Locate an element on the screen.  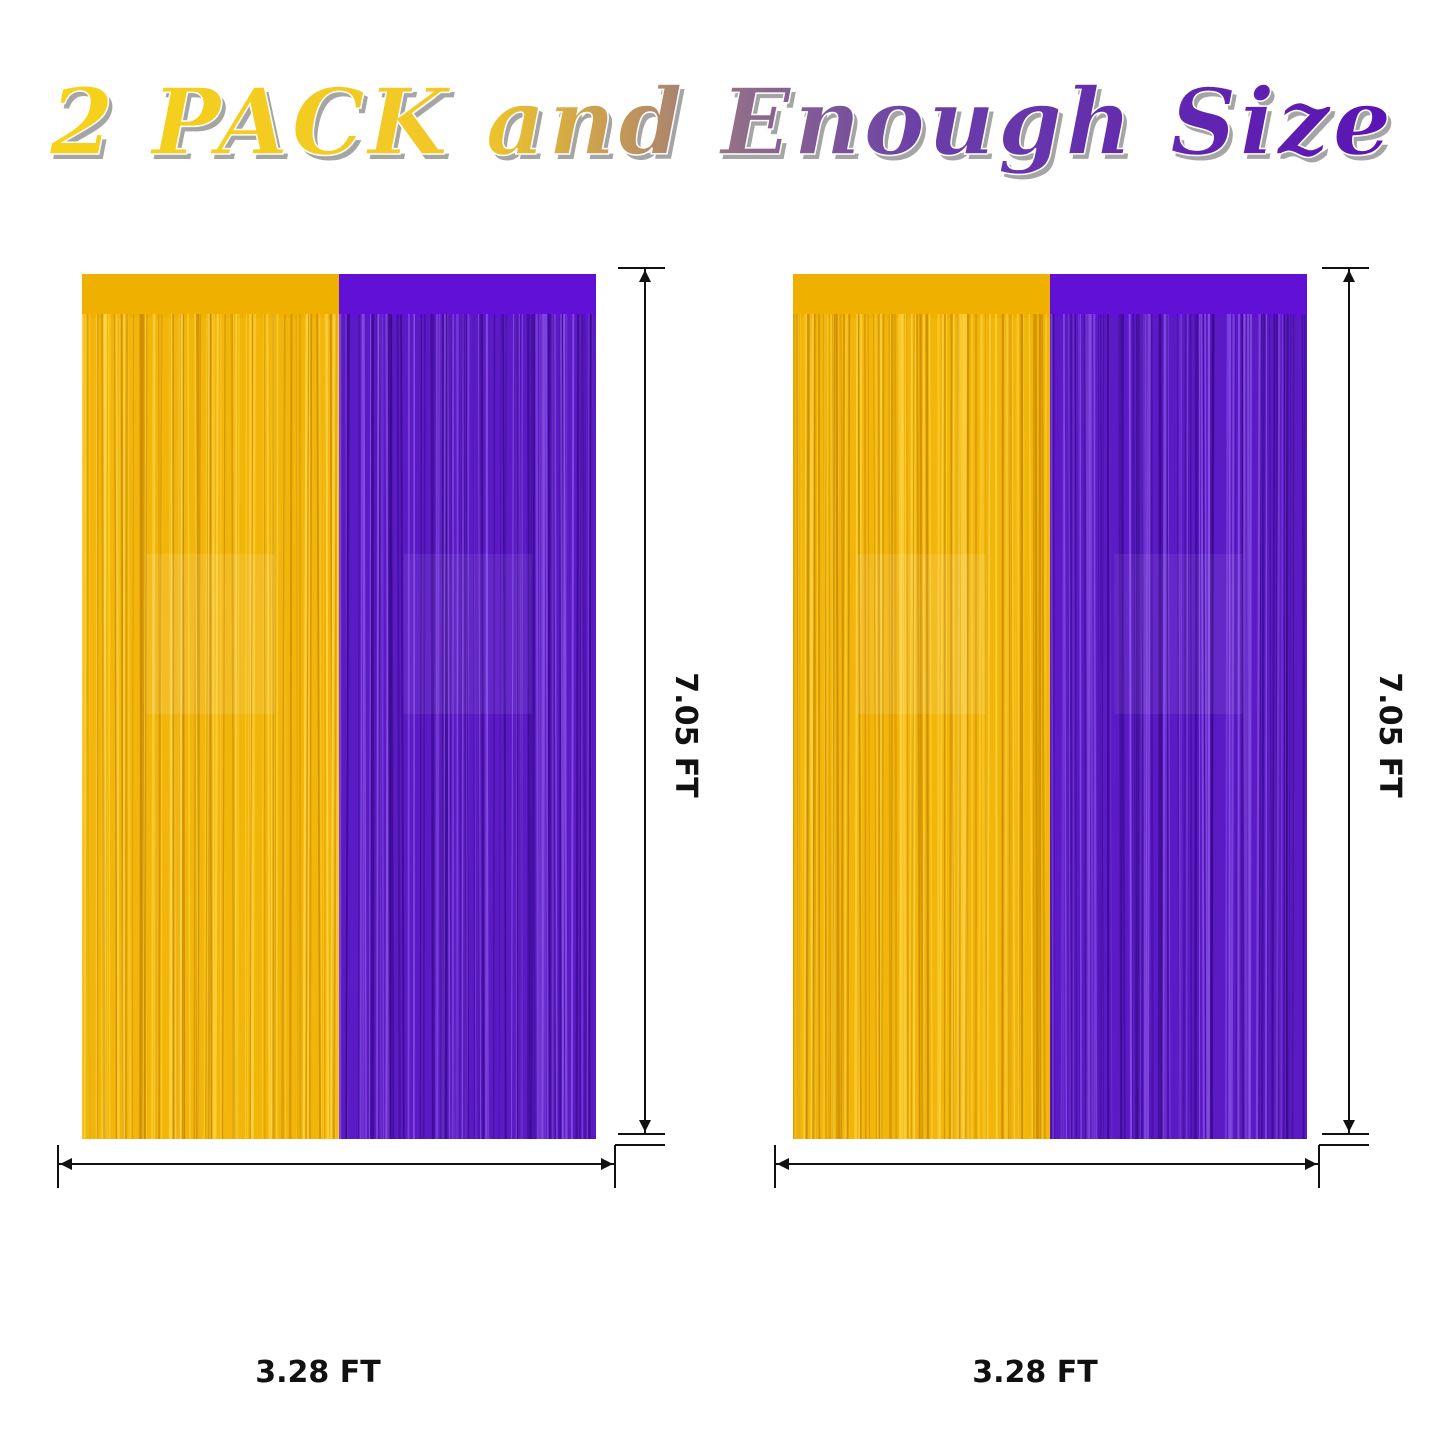
headline-part-pack: 2 PACK is located at coordinates (250, 122).